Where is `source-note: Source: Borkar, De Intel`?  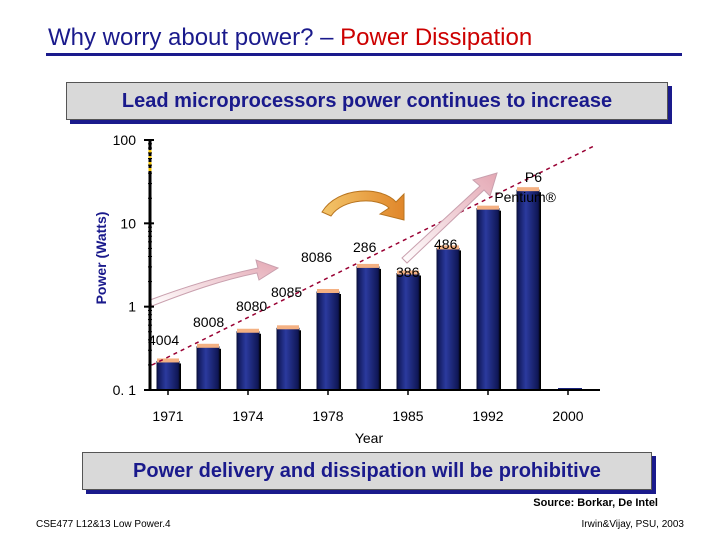 source-note: Source: Borkar, De Intel is located at coordinates (595, 503).